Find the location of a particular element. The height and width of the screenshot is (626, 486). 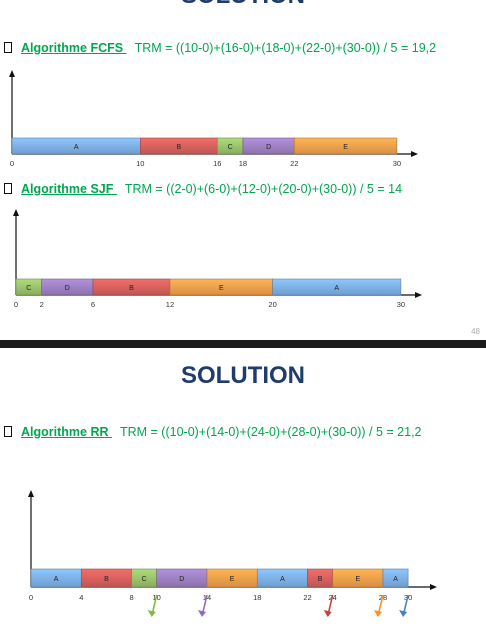

sjf-bar-label: A is located at coordinates (336, 288).